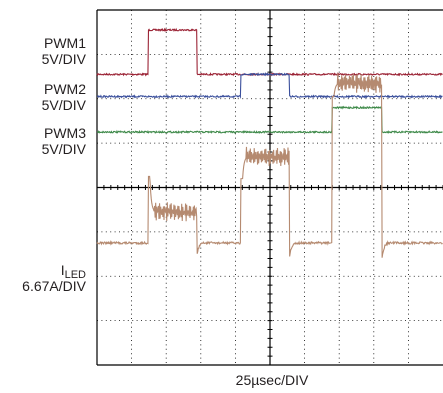  I want to click on iled-label: ILED 6.67A/DIV, so click(54, 278).